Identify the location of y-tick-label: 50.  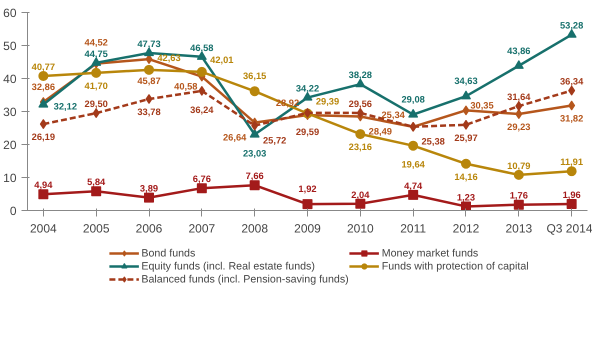
(10, 46).